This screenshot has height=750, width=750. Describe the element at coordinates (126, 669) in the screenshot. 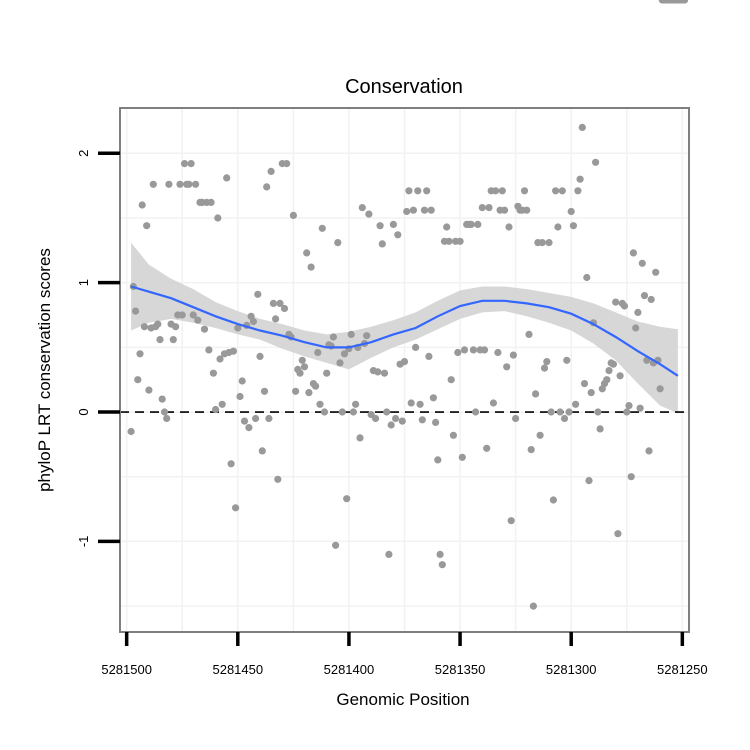

I see `x-tick-label: 5281500` at that location.